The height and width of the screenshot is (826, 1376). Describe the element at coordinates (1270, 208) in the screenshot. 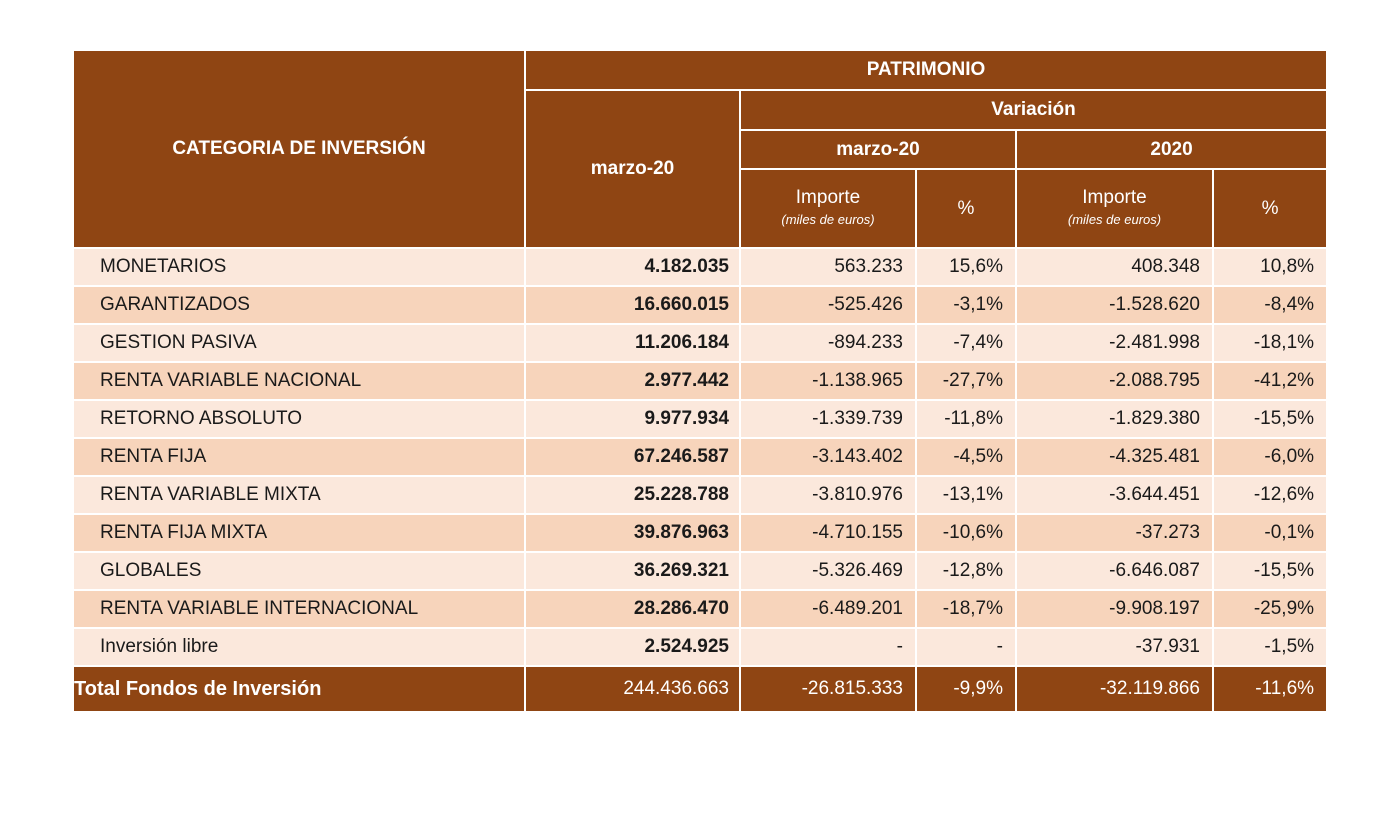

I see `var-year-pct-header: %` at that location.